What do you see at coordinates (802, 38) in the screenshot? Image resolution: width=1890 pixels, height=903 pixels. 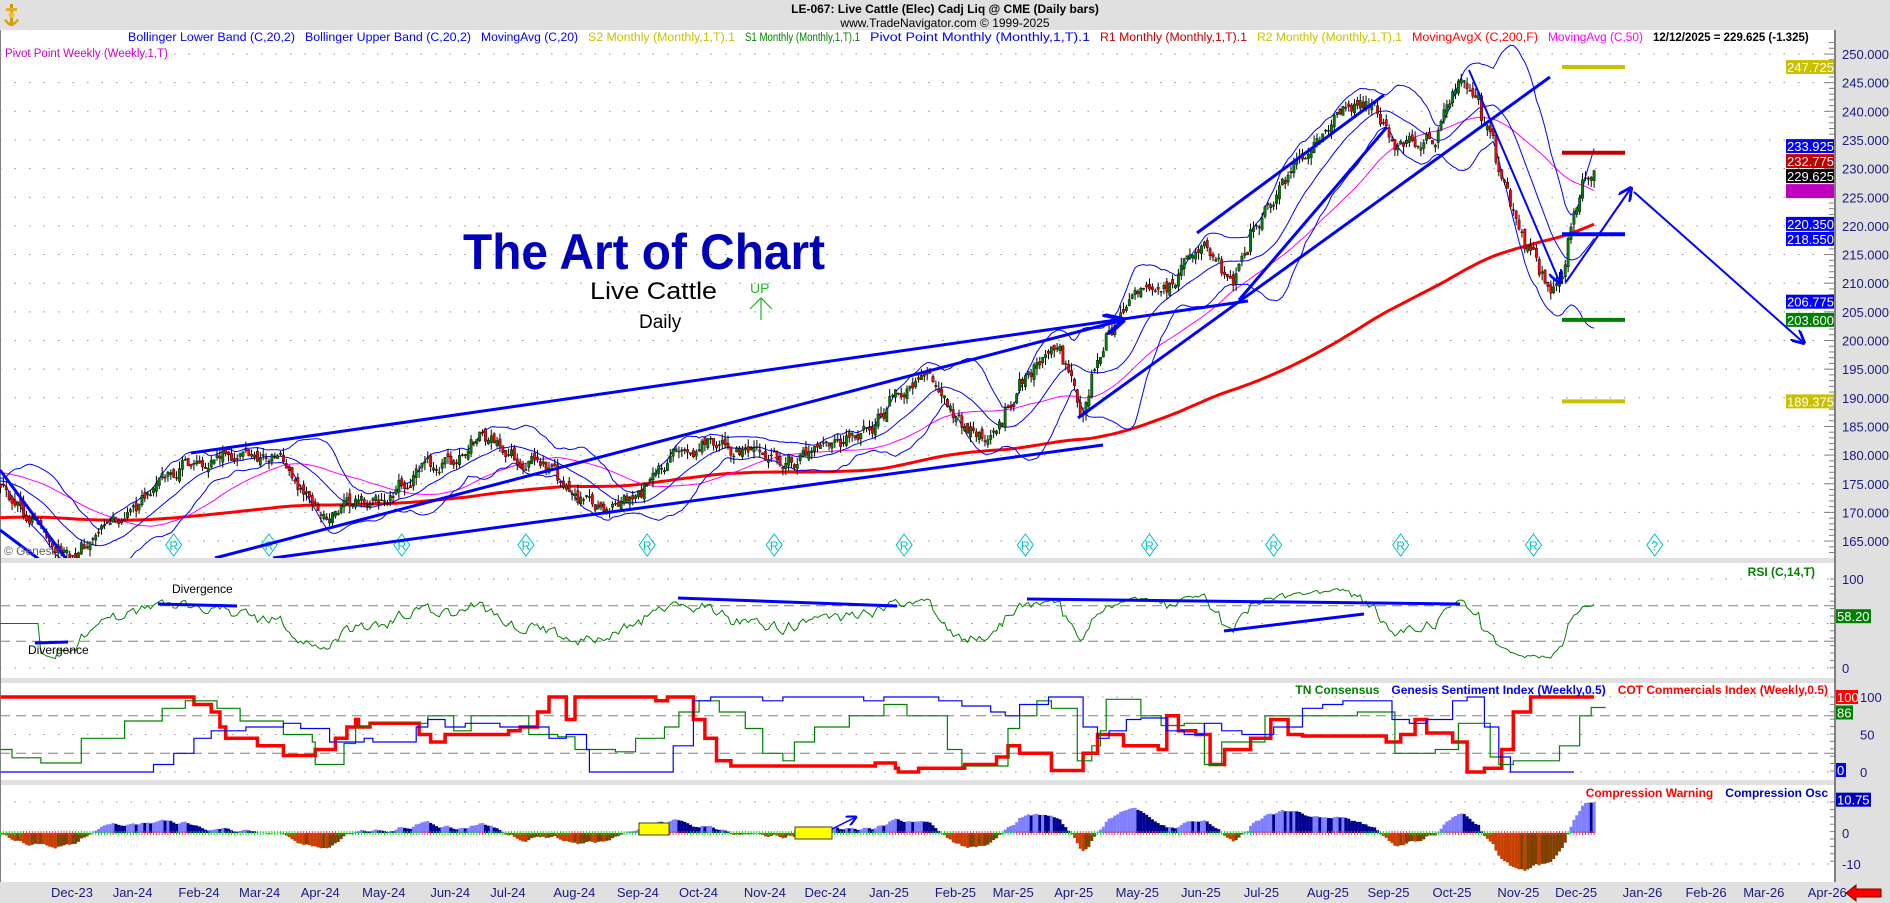 I see `legend-item: S1 Monthly (Monthly,1,T).1` at bounding box center [802, 38].